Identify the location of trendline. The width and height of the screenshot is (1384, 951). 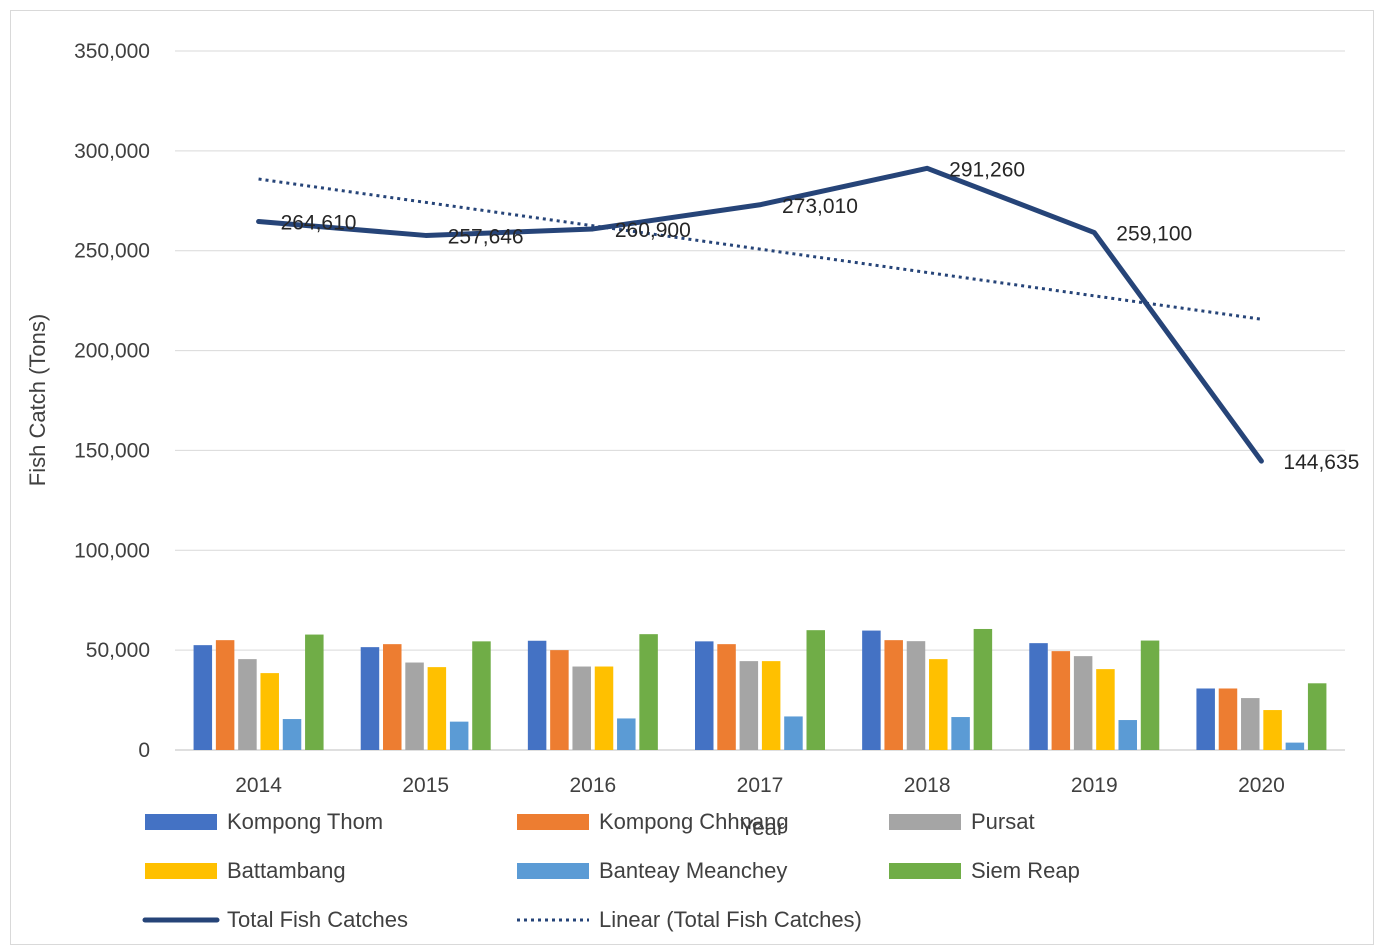
(760, 249).